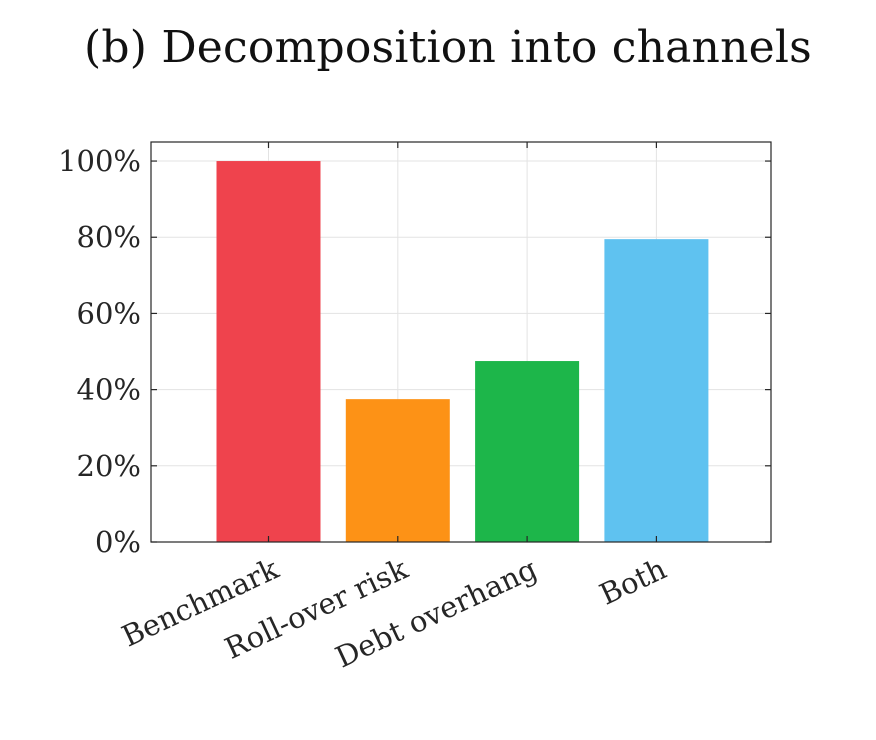  I want to click on y-tick-label: 60%, so click(109, 313).